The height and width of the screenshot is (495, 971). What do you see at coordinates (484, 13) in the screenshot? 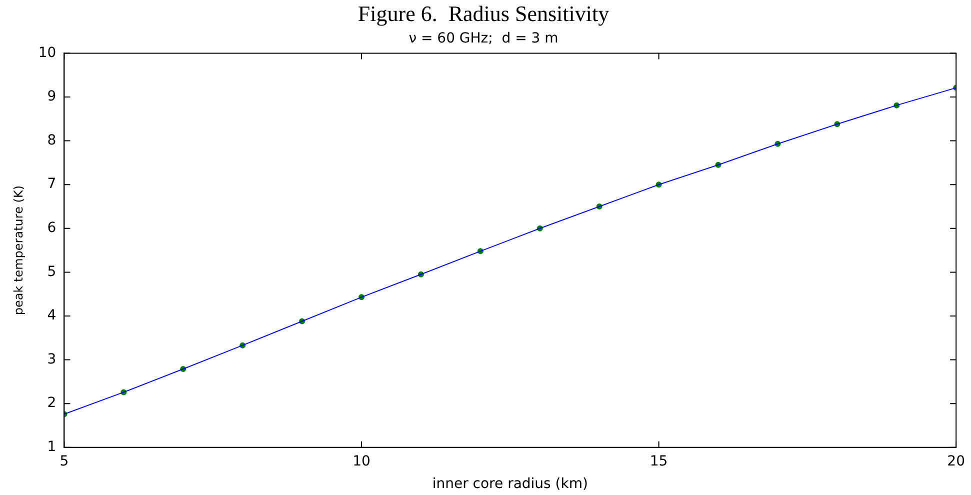
I see `chart-title: Figure 6. Radius Sensitivity` at bounding box center [484, 13].